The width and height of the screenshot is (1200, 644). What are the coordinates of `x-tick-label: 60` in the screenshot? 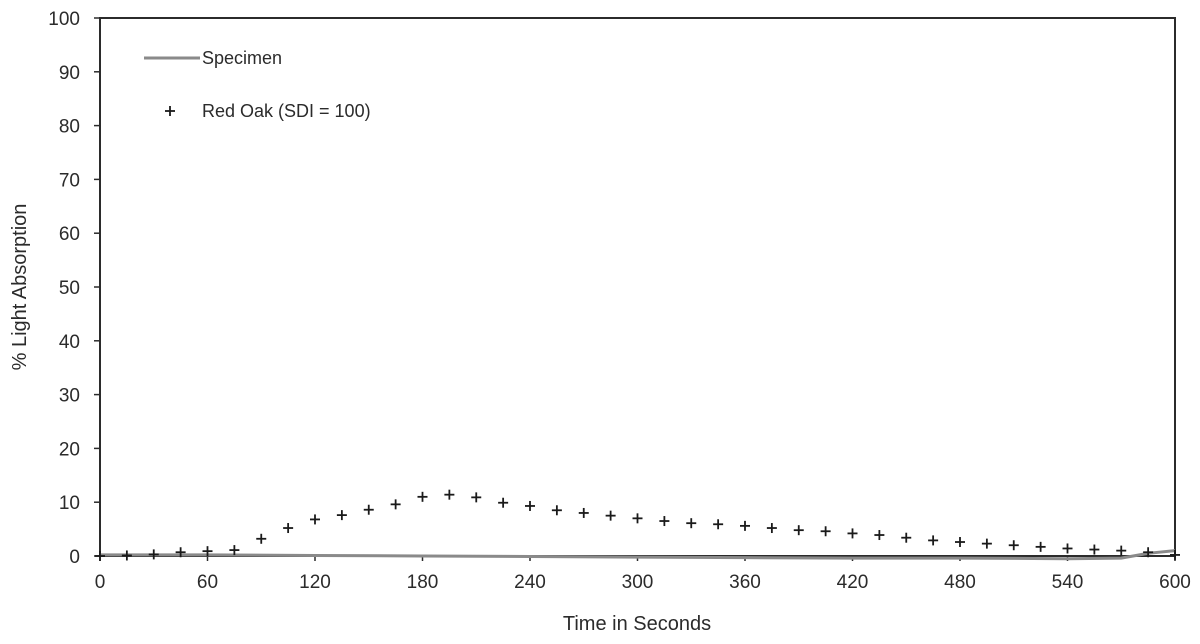 It's located at (207, 582).